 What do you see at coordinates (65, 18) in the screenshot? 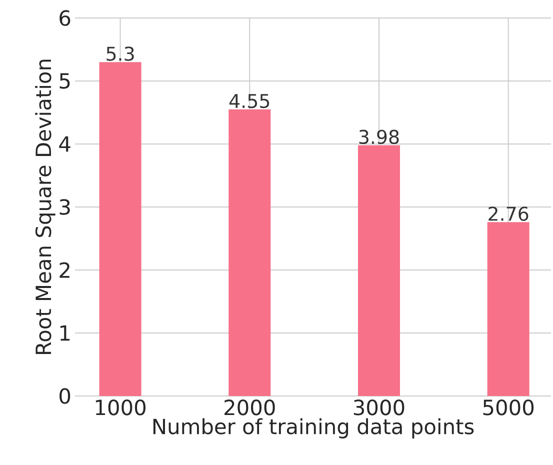
I see `y-tick-label: 6` at bounding box center [65, 18].